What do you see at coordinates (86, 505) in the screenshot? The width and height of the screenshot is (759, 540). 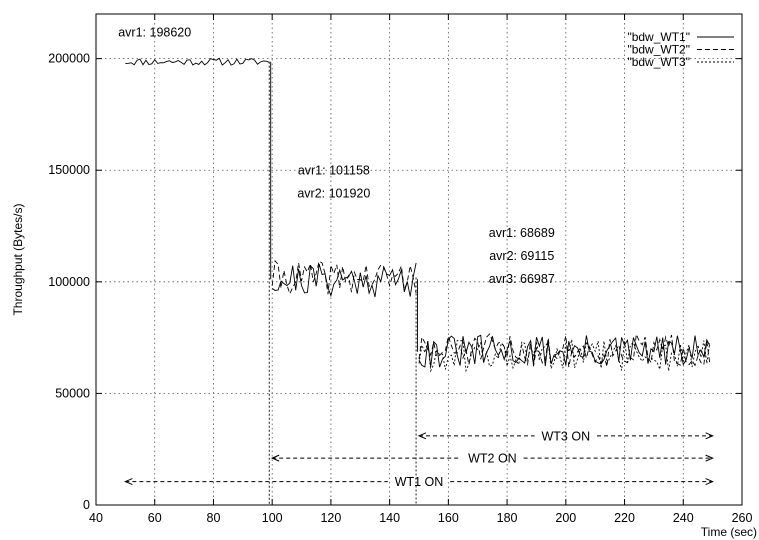 I see `y-tick-label: 0` at bounding box center [86, 505].